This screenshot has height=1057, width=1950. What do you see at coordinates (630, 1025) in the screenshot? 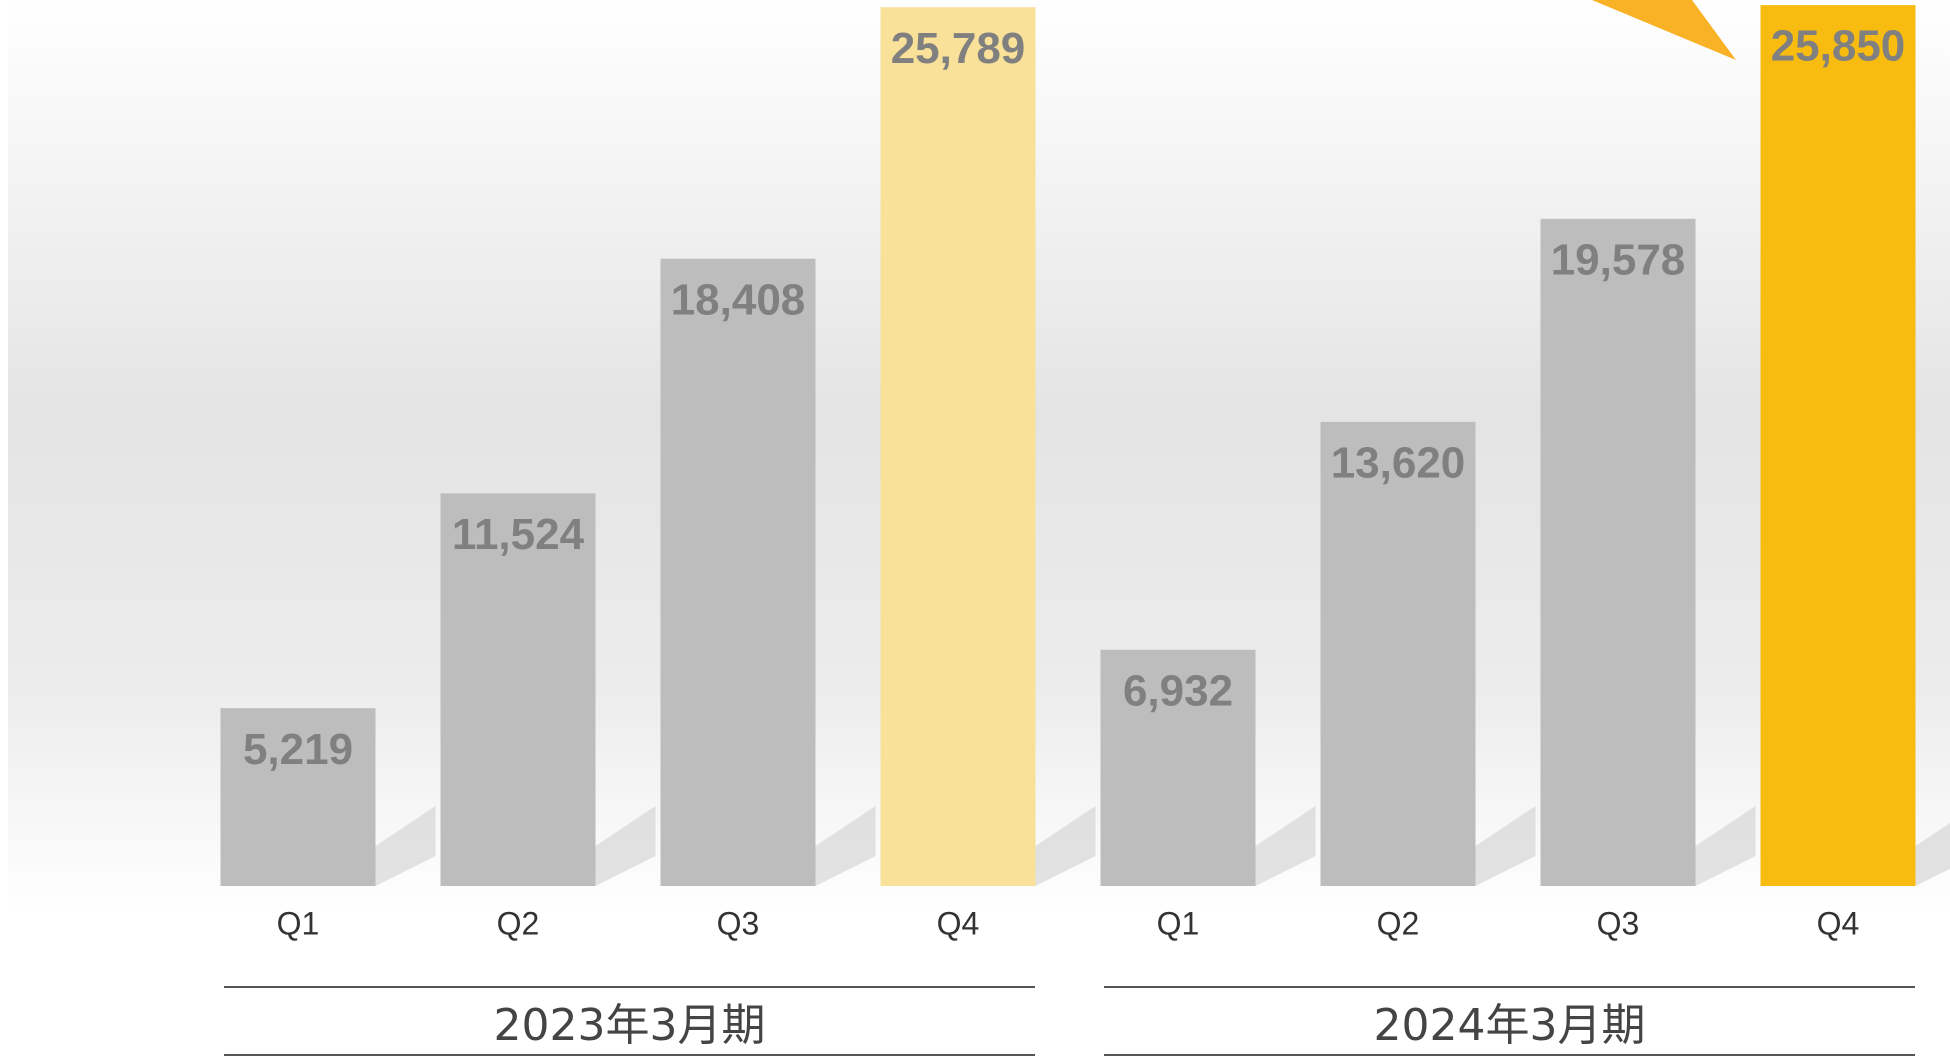
I see `group-label: 2023年3月期` at bounding box center [630, 1025].